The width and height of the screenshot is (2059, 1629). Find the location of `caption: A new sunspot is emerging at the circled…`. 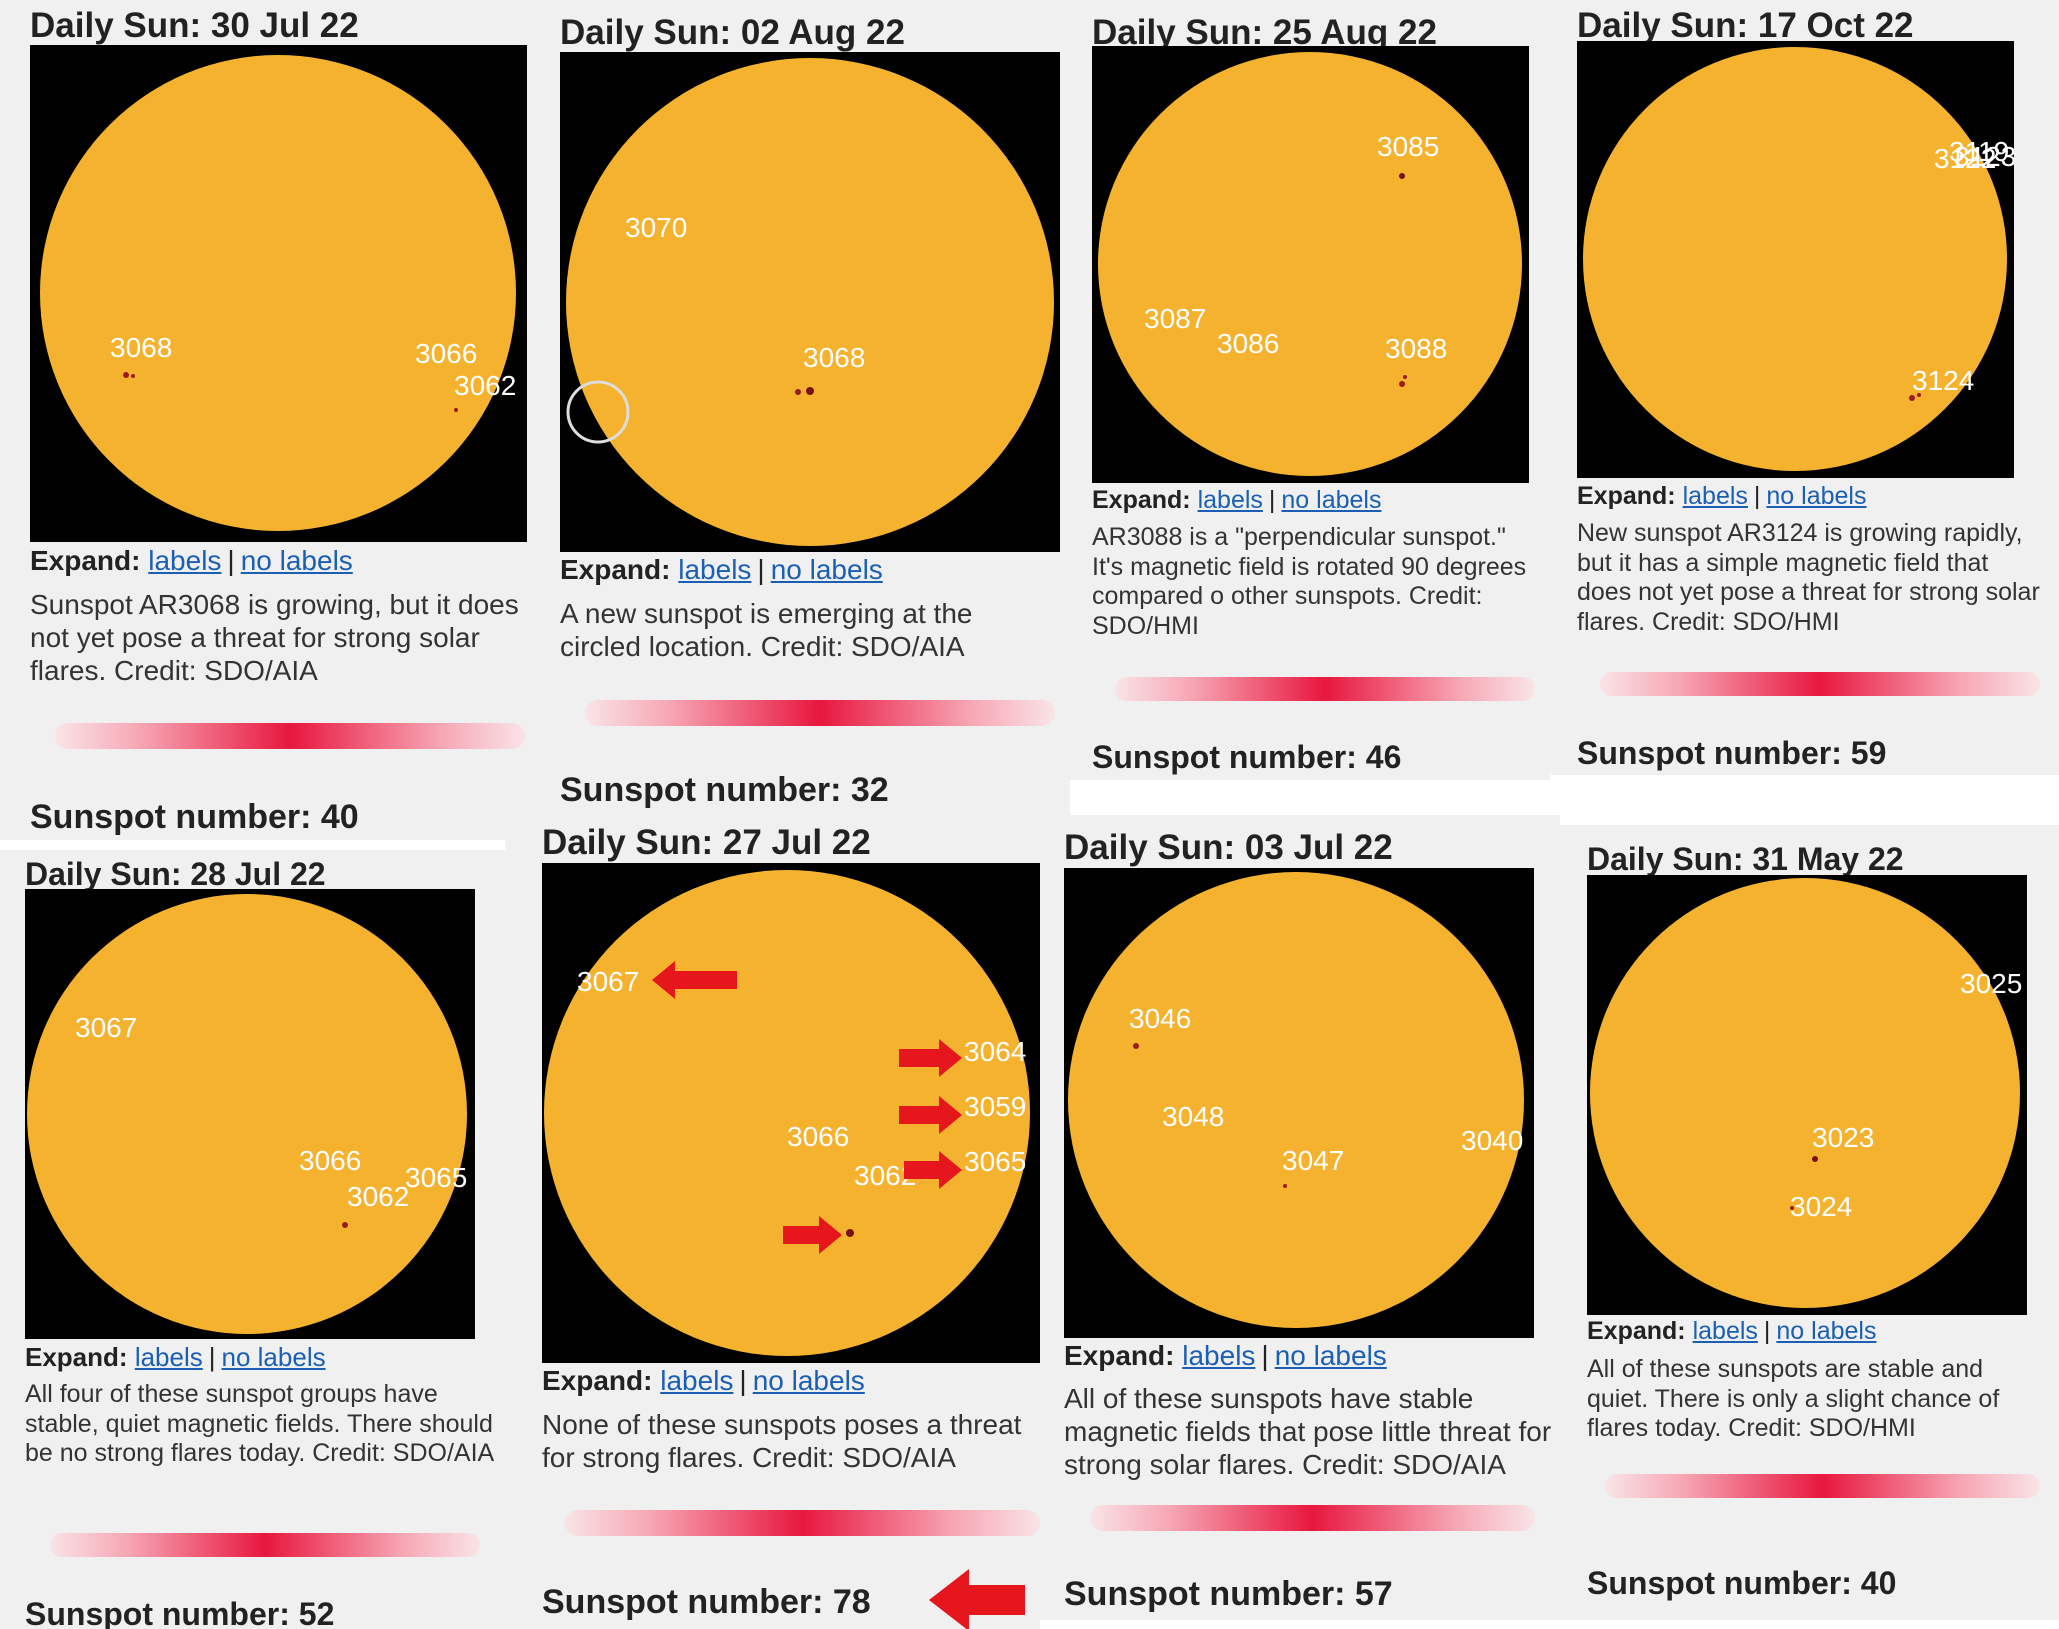

caption: A new sunspot is emerging at the circled… is located at coordinates (766, 630).